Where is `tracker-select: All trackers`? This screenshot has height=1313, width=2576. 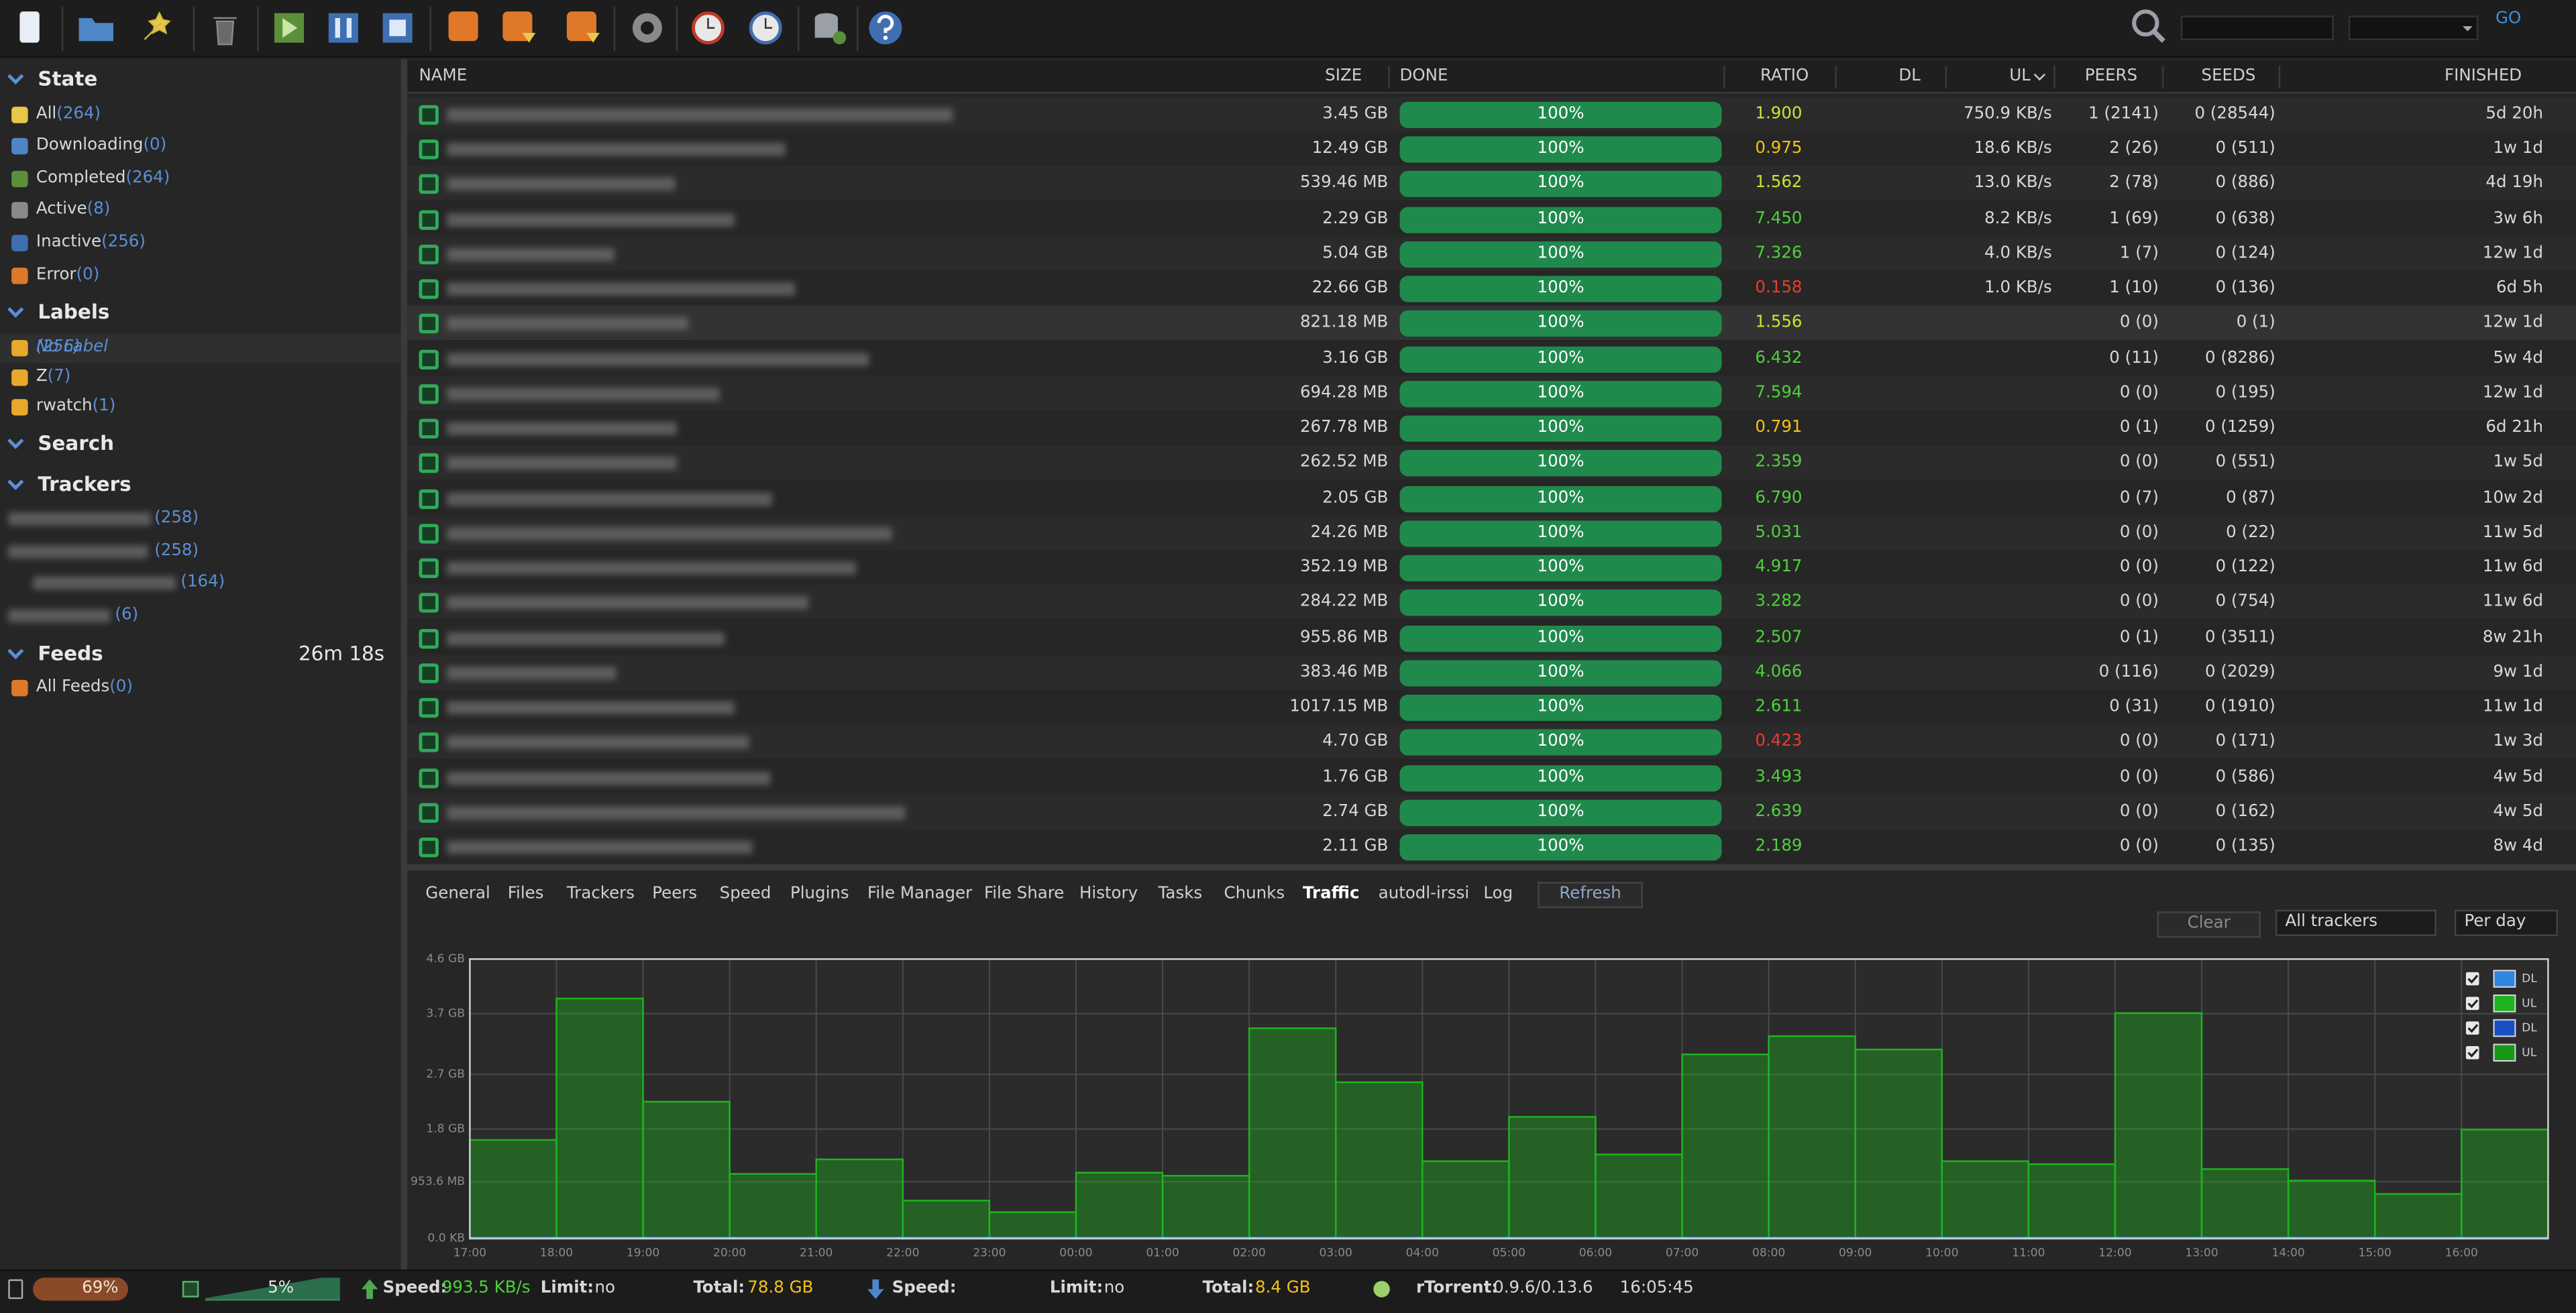
tracker-select: All trackers is located at coordinates (2355, 922).